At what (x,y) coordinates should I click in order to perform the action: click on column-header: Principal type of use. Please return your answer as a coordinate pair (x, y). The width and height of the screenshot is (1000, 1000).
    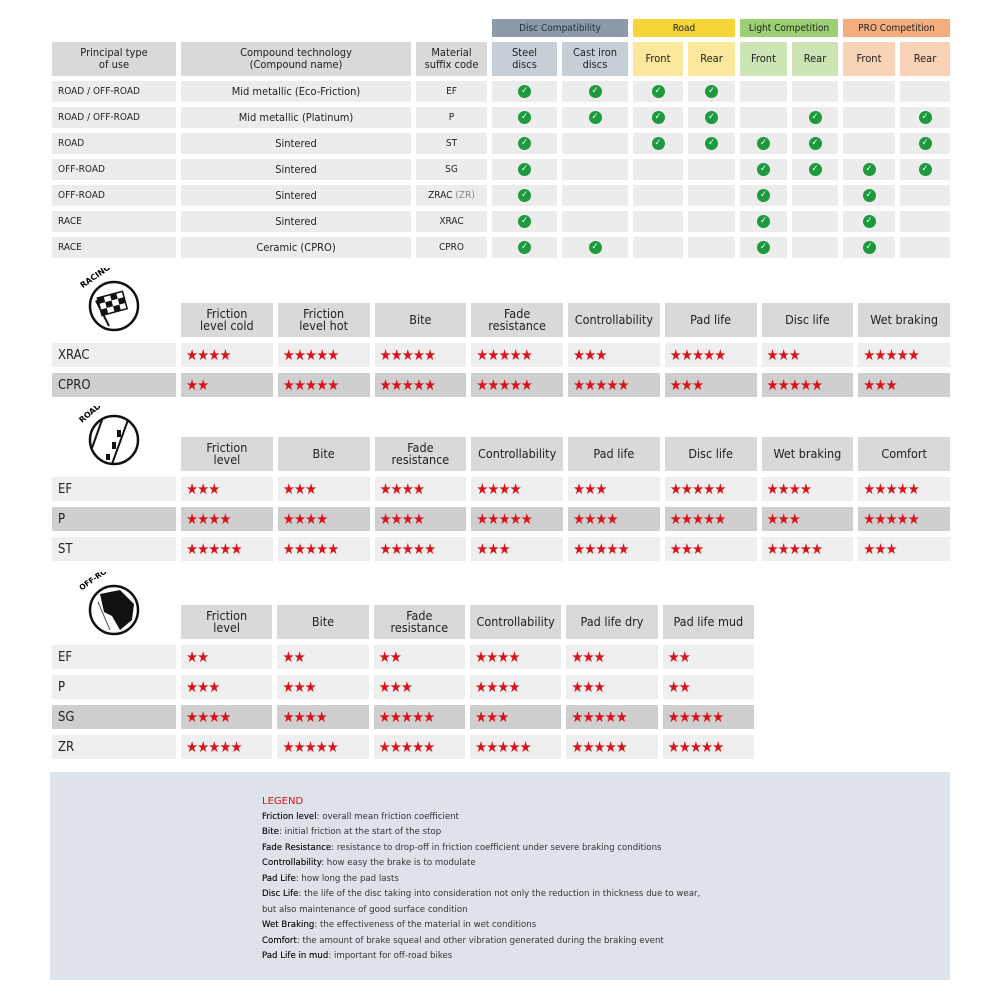
    Looking at the image, I should click on (114, 59).